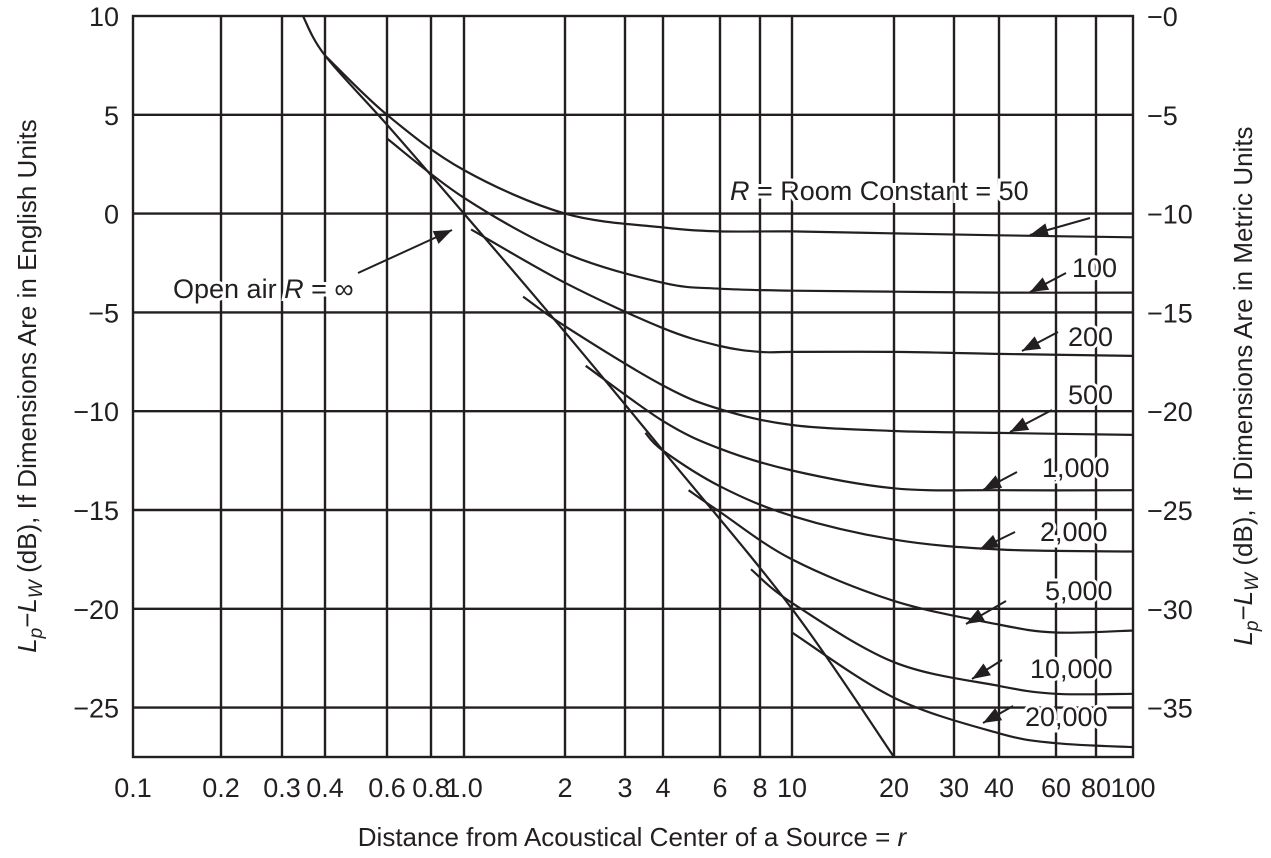 This screenshot has height=858, width=1271. Describe the element at coordinates (879, 191) in the screenshot. I see `room-constant-label: R = Room Constant = 50` at that location.